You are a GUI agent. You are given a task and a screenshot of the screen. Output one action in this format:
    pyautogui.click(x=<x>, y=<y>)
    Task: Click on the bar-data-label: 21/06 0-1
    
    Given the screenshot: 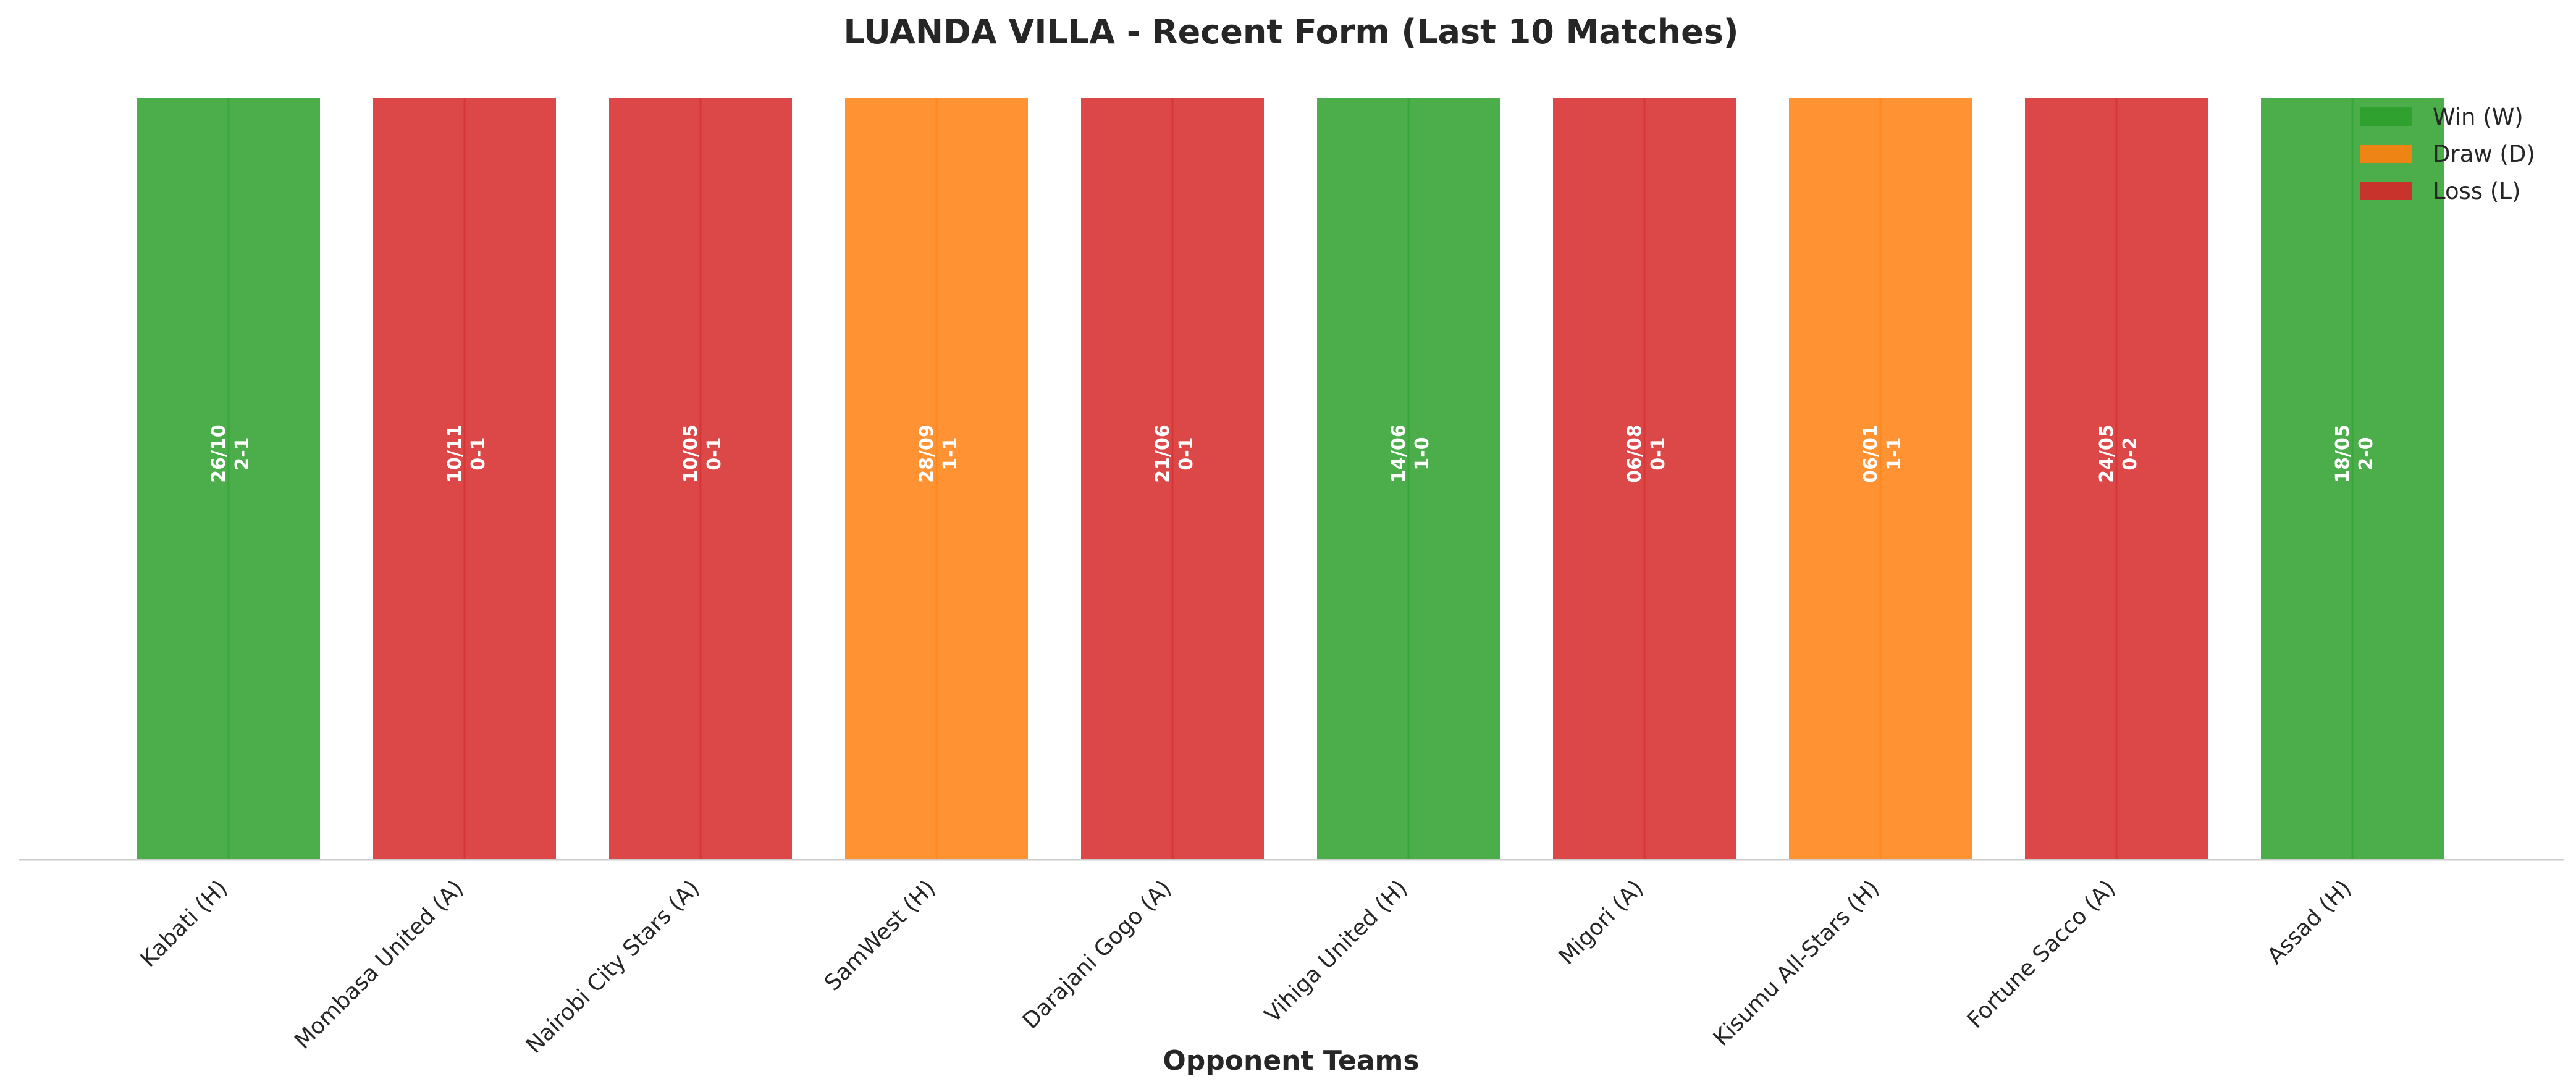 What is the action you would take?
    pyautogui.click(x=1174, y=453)
    